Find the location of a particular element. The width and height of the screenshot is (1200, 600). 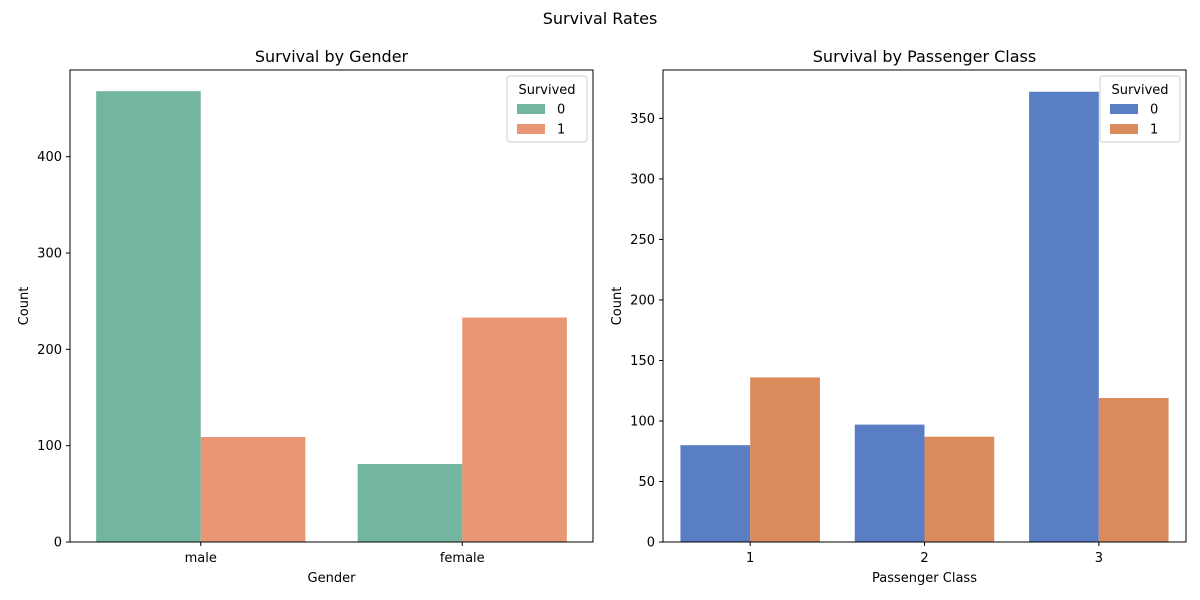

y-tick-label: 250 is located at coordinates (642, 240).